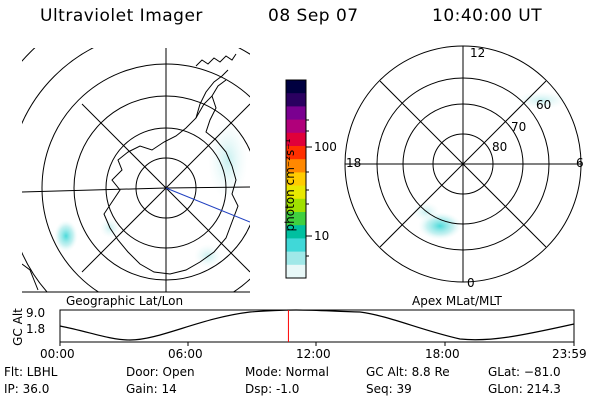  Describe the element at coordinates (457, 301) in the screenshot. I see `apex-caption: Apex MLat/MLT` at that location.